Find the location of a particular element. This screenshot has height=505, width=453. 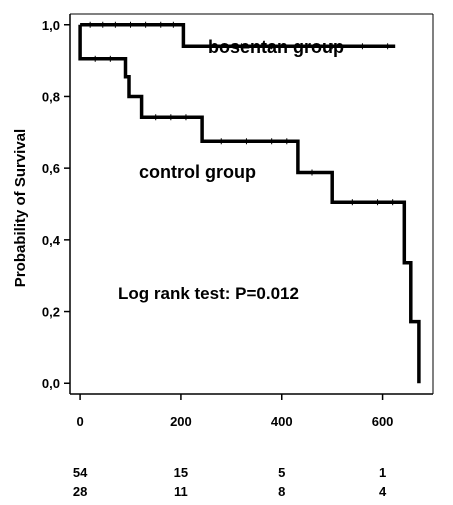

x-tick-label: 400 is located at coordinates (282, 421).